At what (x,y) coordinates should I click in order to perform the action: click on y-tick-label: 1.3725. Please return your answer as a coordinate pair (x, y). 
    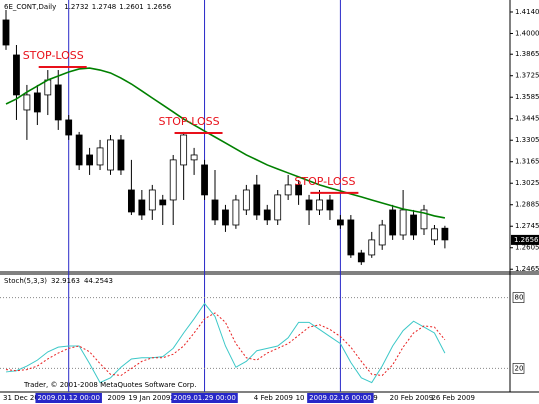
    Looking at the image, I should click on (527, 76).